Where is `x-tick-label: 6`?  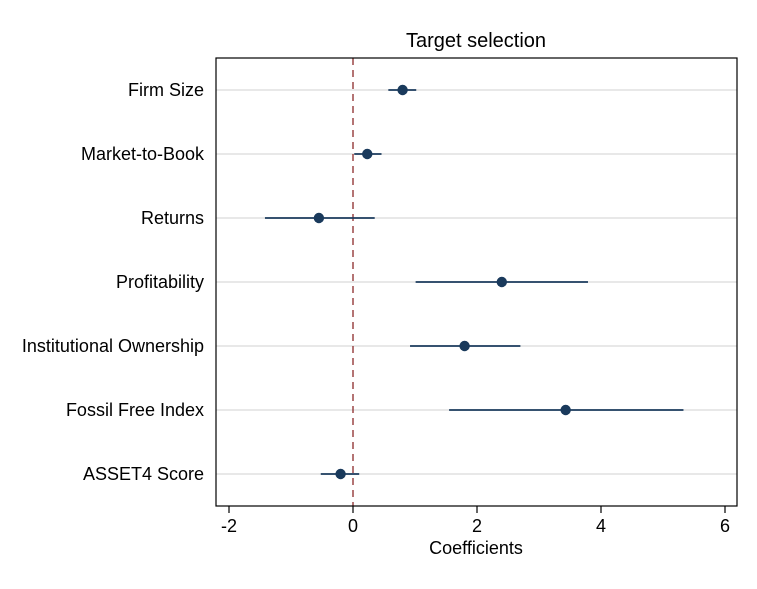
x-tick-label: 6 is located at coordinates (725, 526).